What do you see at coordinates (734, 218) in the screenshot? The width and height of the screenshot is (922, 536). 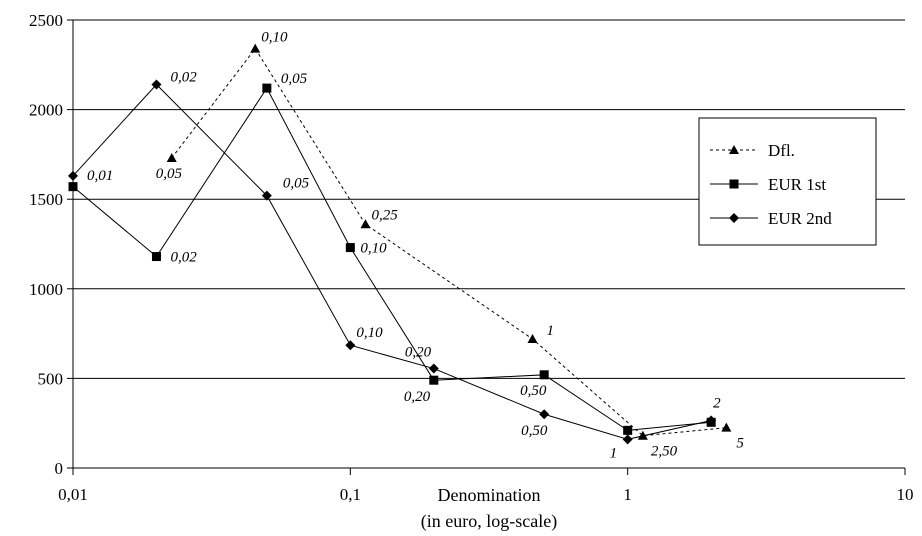 I see `legend-marker-eur-2nd` at bounding box center [734, 218].